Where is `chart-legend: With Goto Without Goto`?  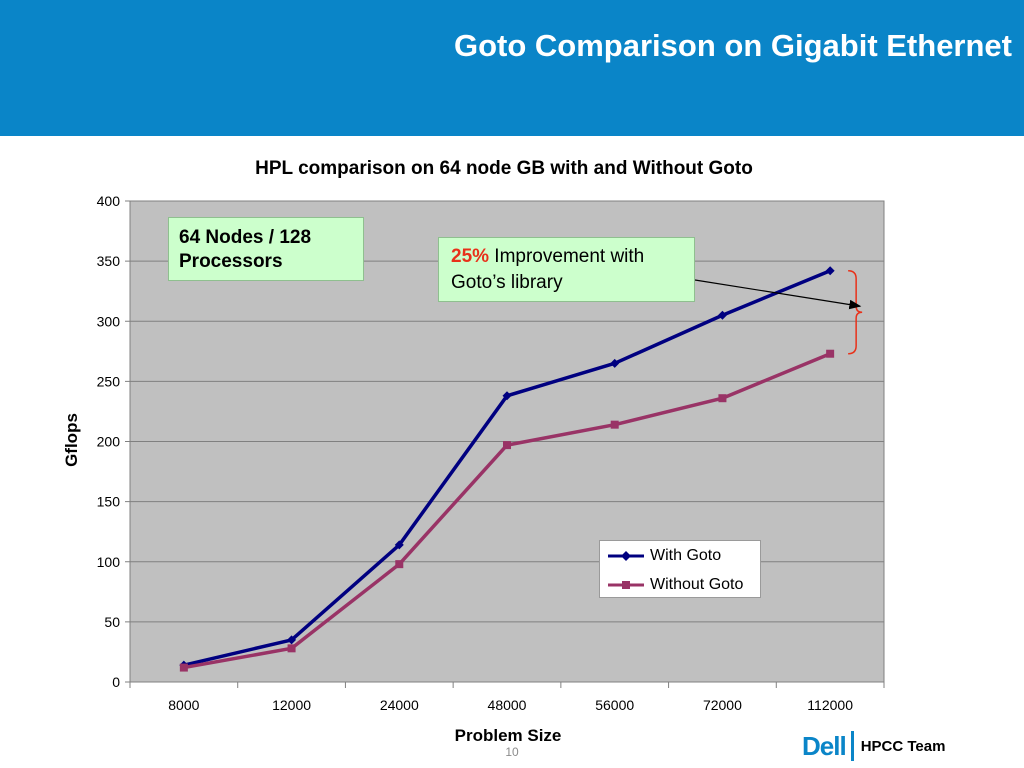 chart-legend: With Goto Without Goto is located at coordinates (680, 569).